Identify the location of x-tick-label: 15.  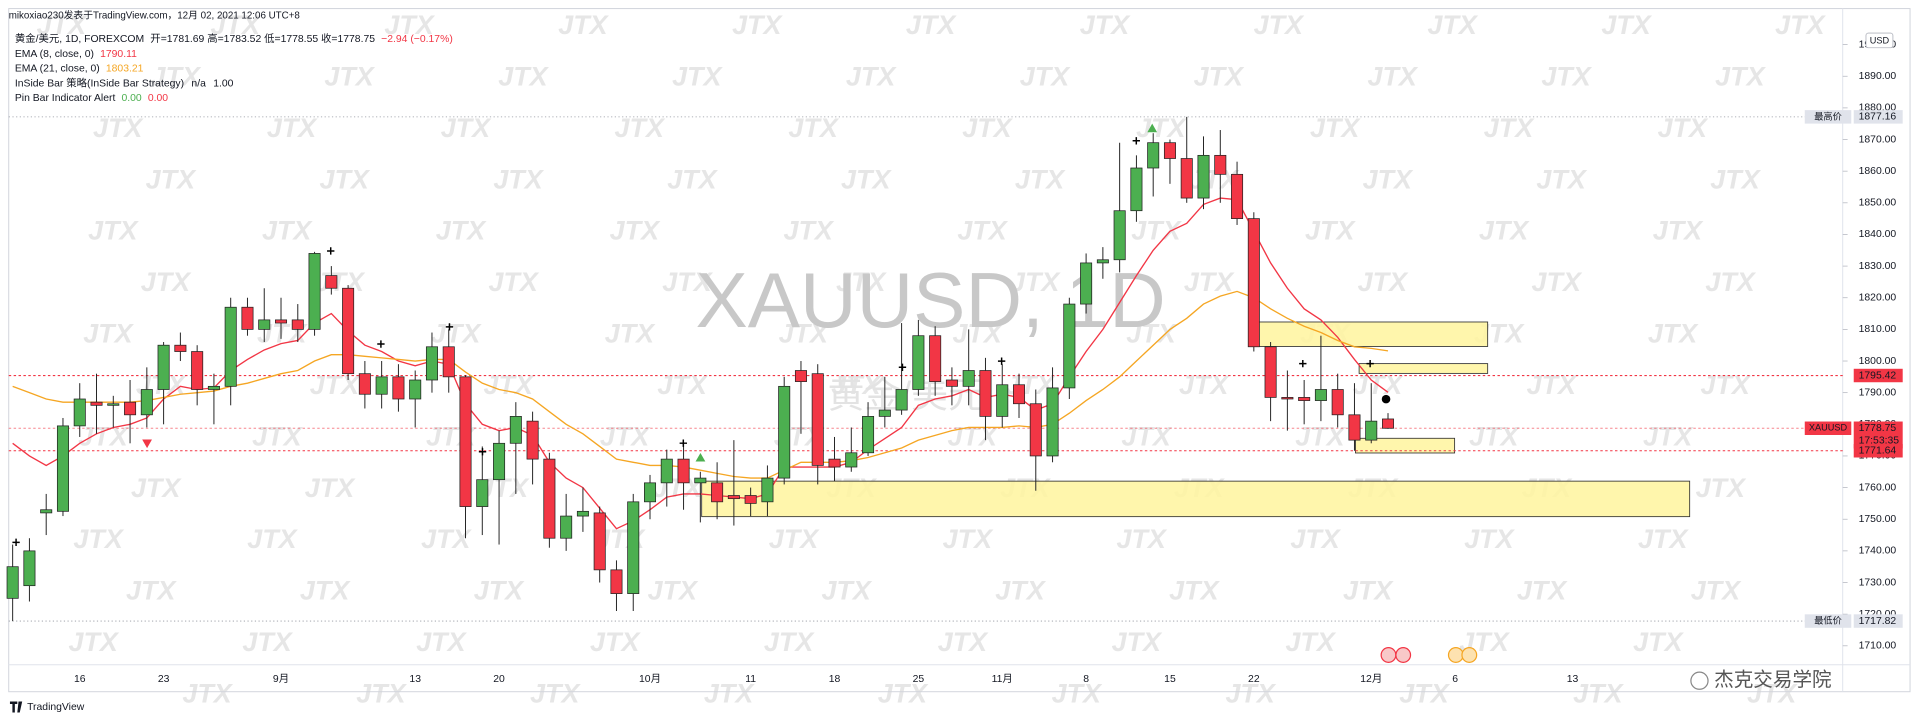
(1170, 679).